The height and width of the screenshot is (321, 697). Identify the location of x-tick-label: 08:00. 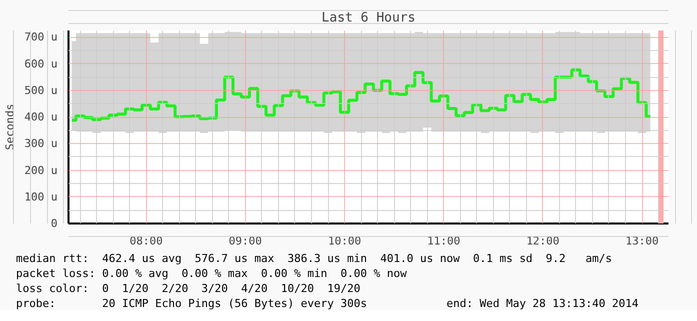
(146, 241).